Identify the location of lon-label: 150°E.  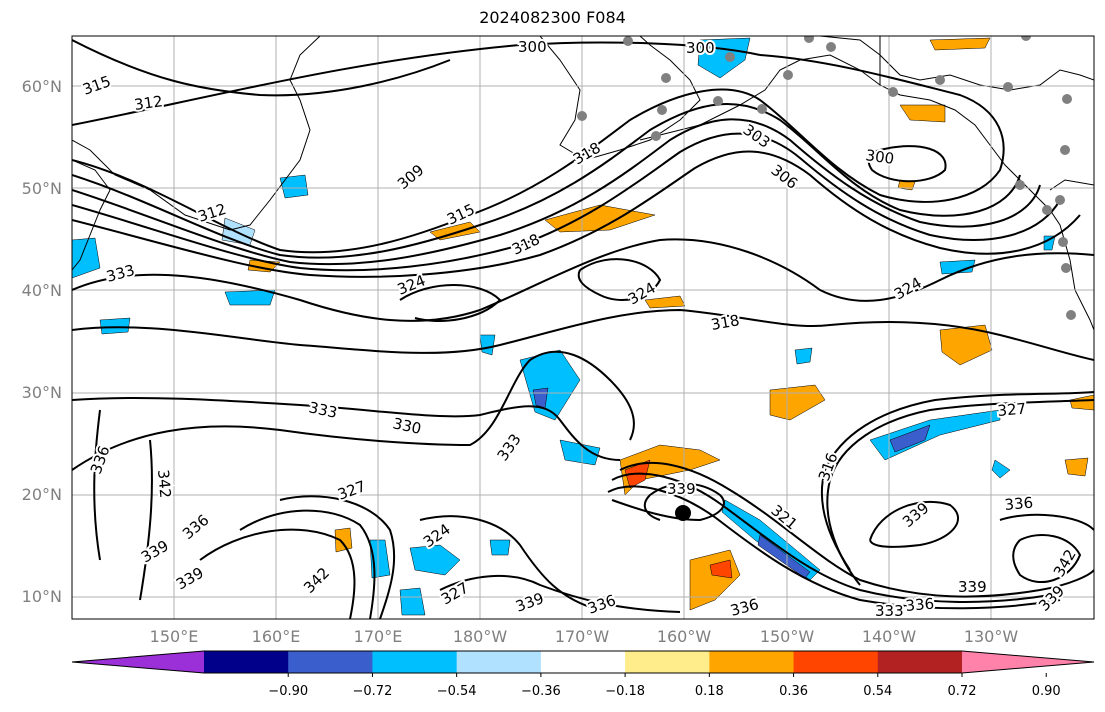
(174, 636).